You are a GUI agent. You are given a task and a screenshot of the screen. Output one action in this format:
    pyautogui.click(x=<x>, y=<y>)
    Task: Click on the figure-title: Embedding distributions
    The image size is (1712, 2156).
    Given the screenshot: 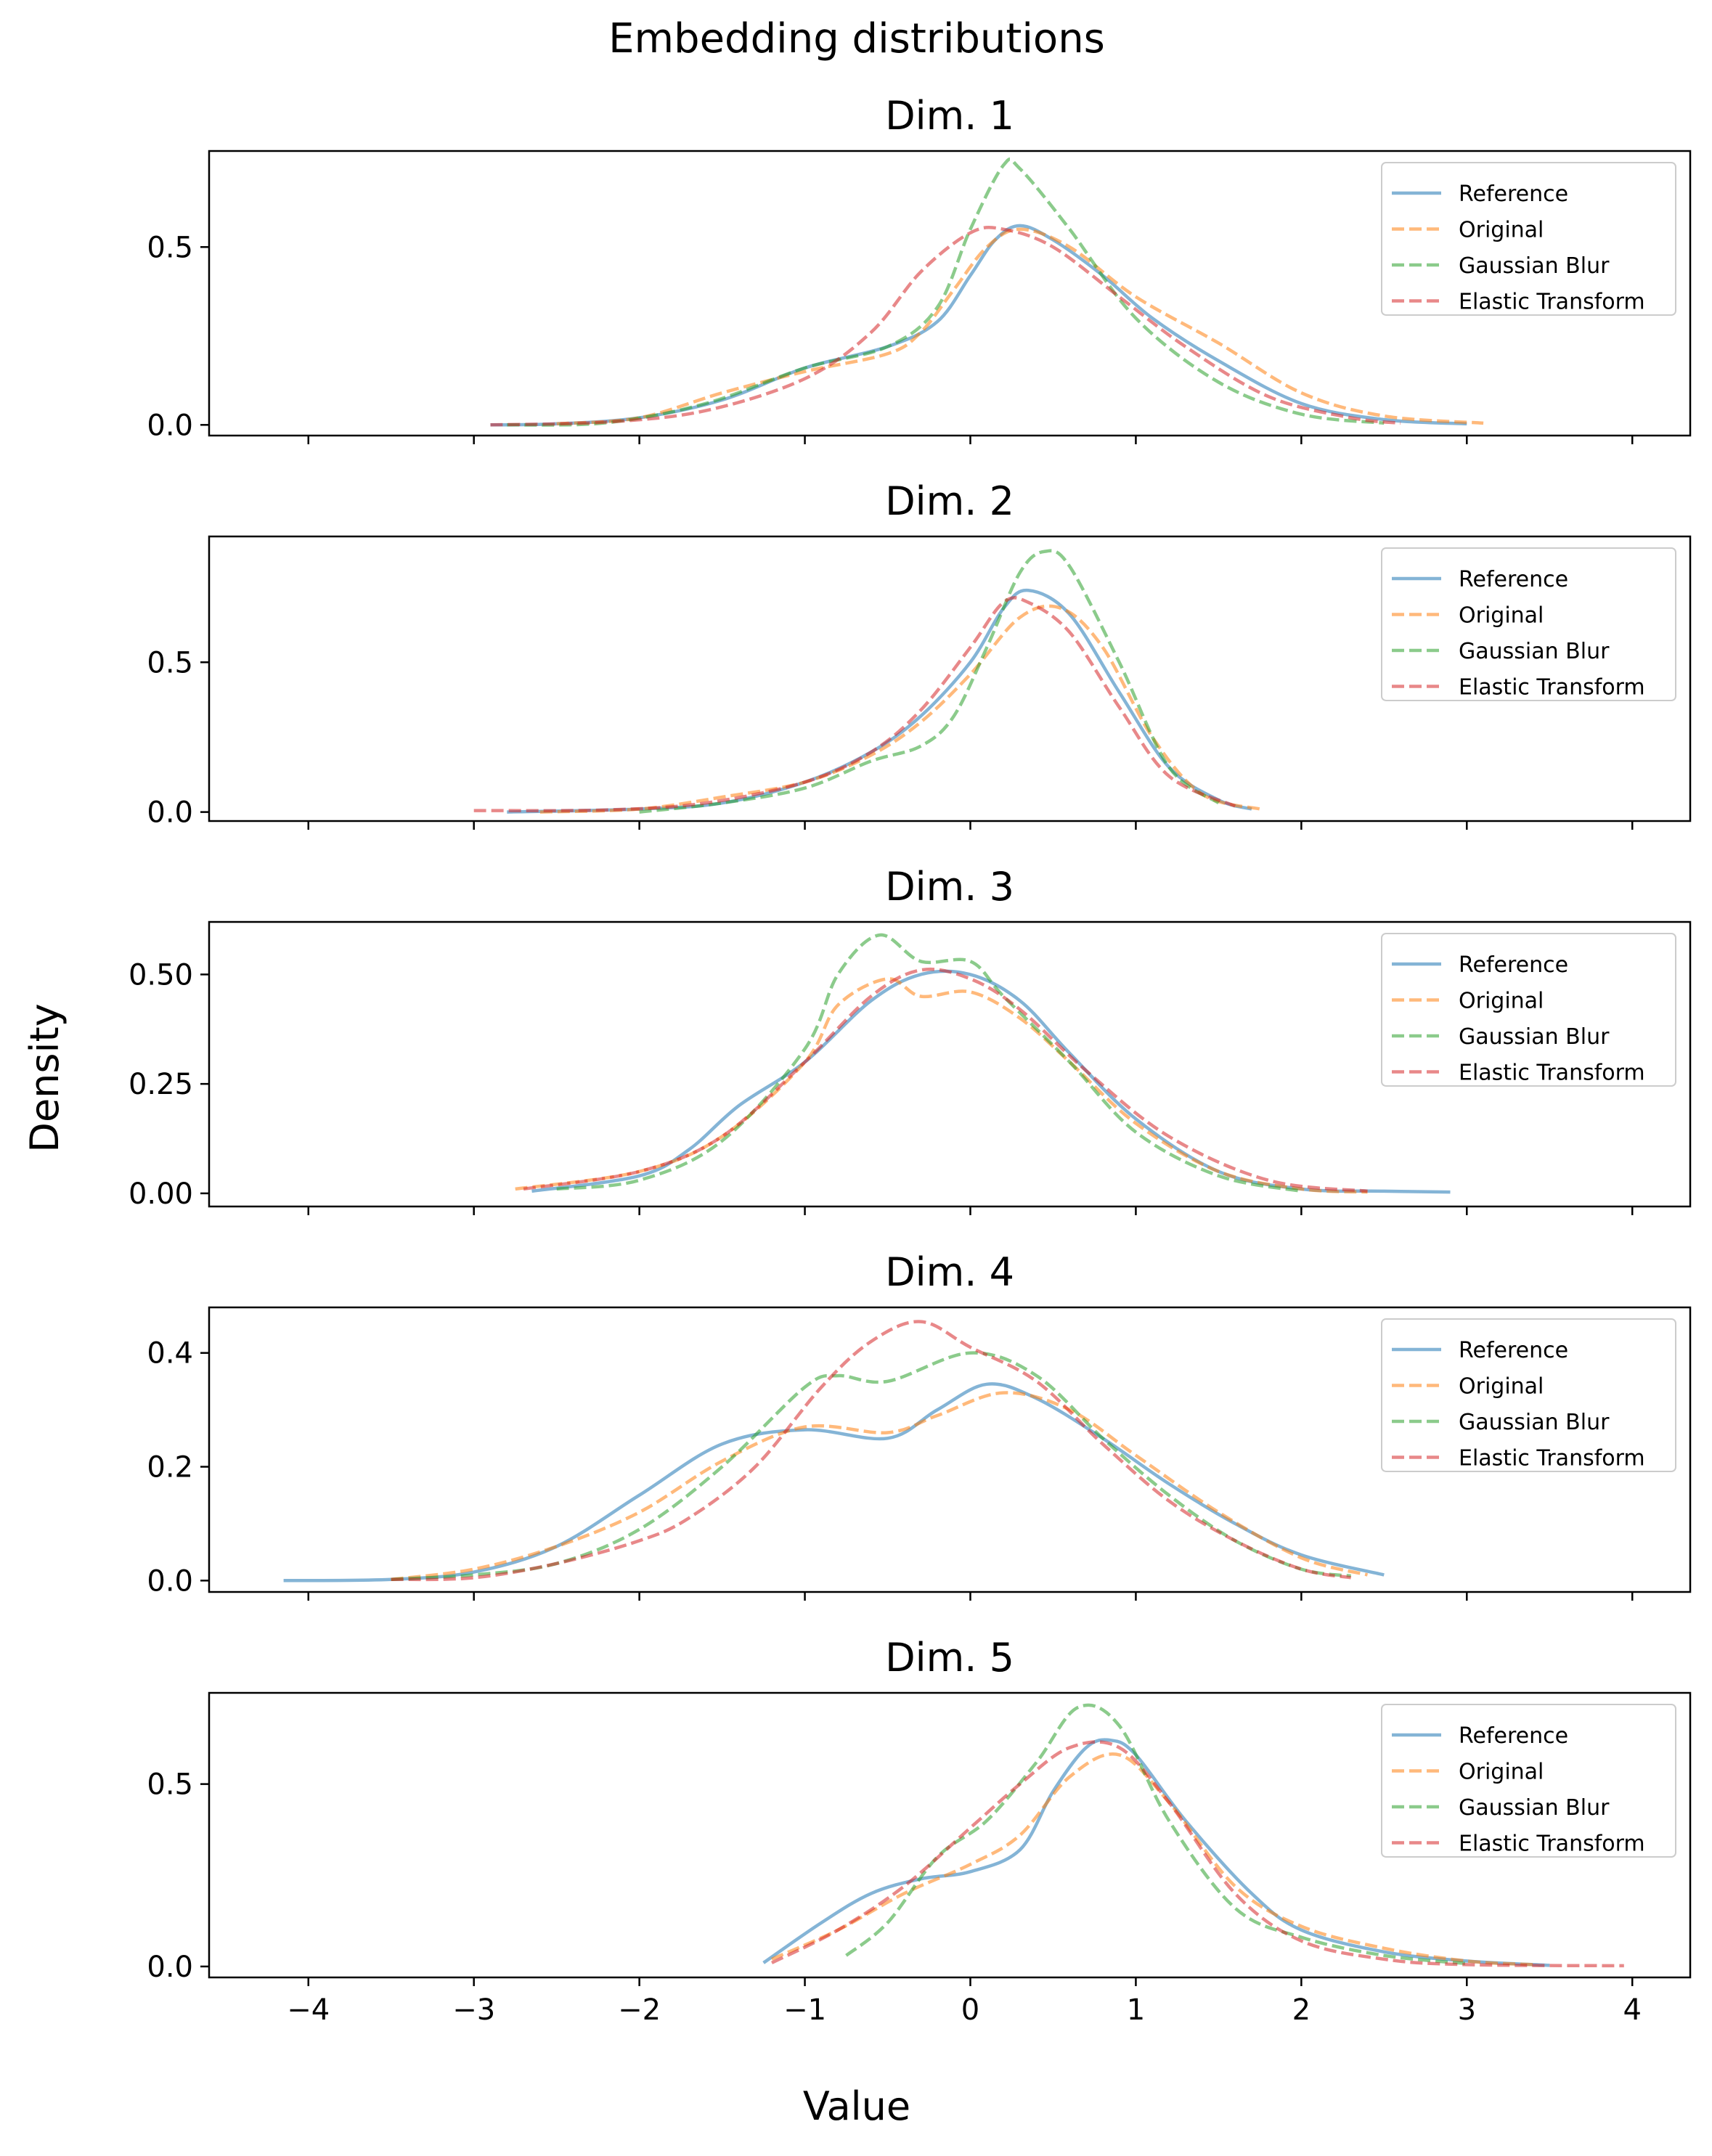 What is the action you would take?
    pyautogui.click(x=856, y=39)
    